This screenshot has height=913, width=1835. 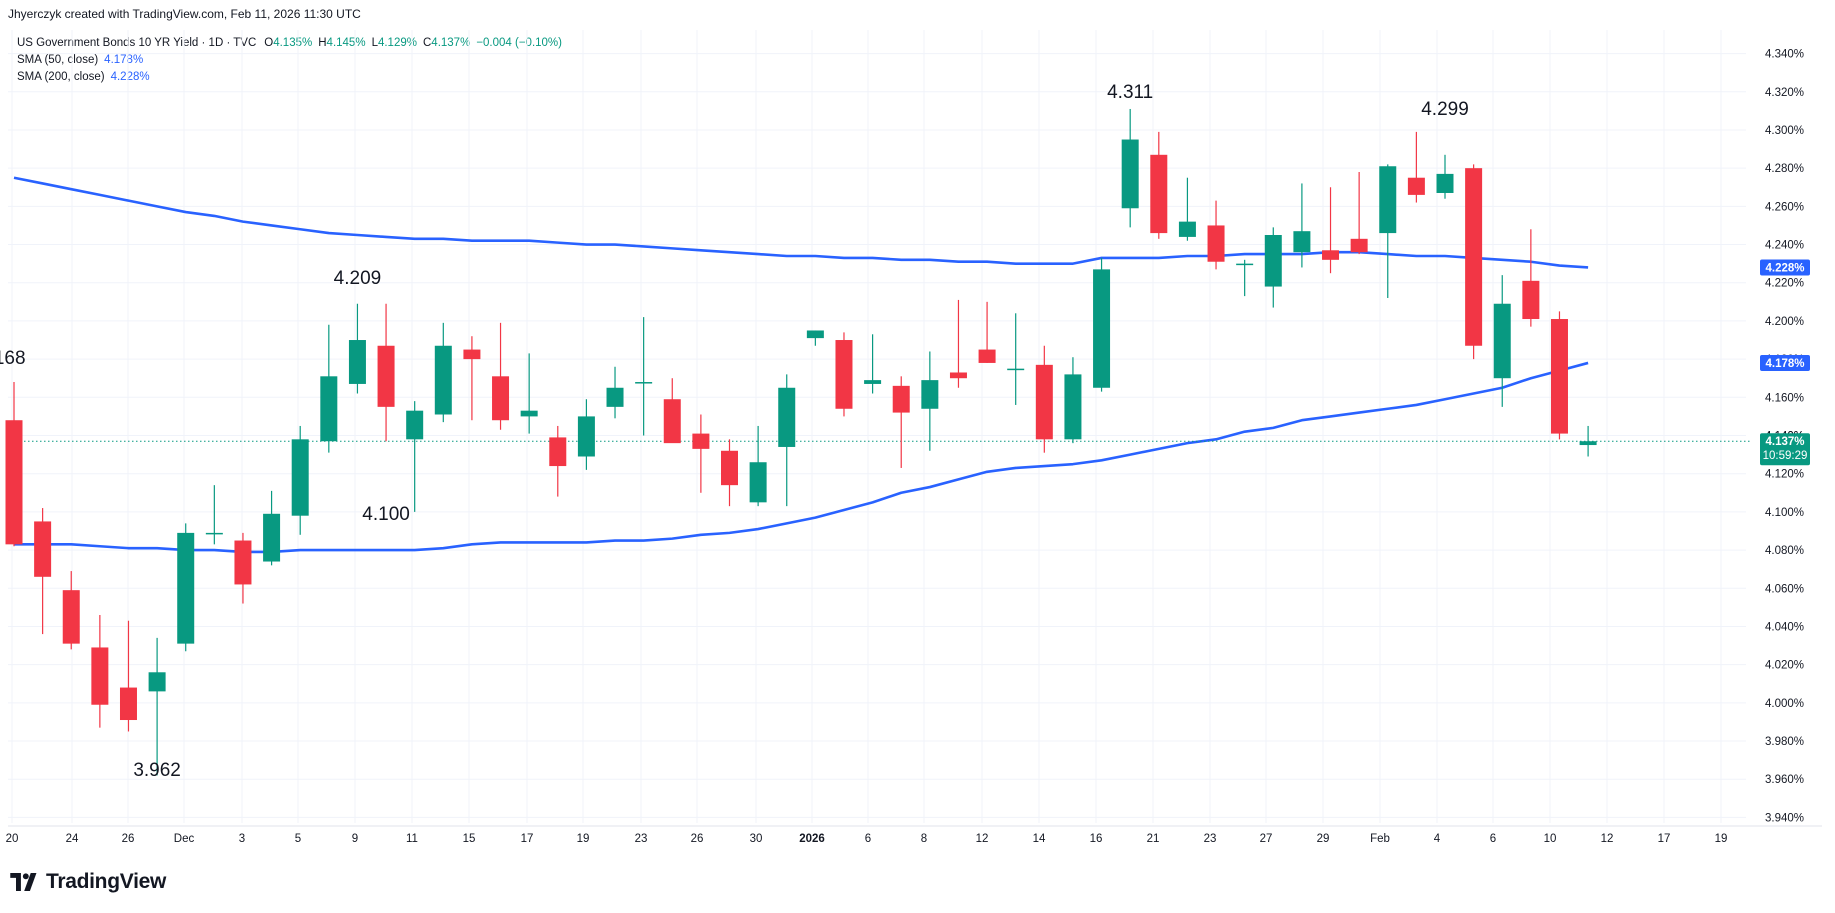 What do you see at coordinates (1784, 246) in the screenshot?
I see `y-tick-label: 4.240%` at bounding box center [1784, 246].